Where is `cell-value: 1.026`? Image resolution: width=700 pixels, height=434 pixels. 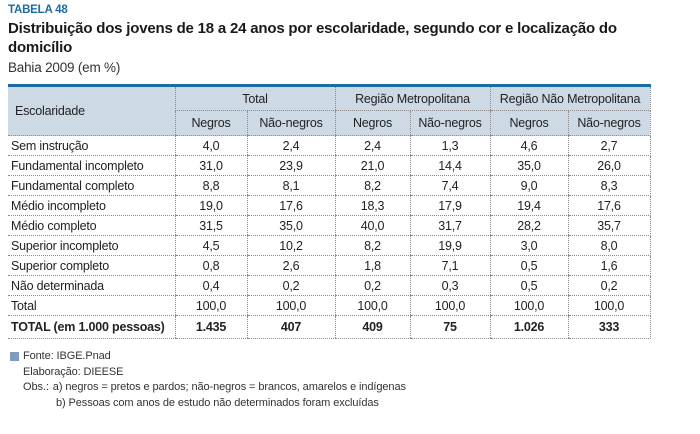 cell-value: 1.026 is located at coordinates (529, 327).